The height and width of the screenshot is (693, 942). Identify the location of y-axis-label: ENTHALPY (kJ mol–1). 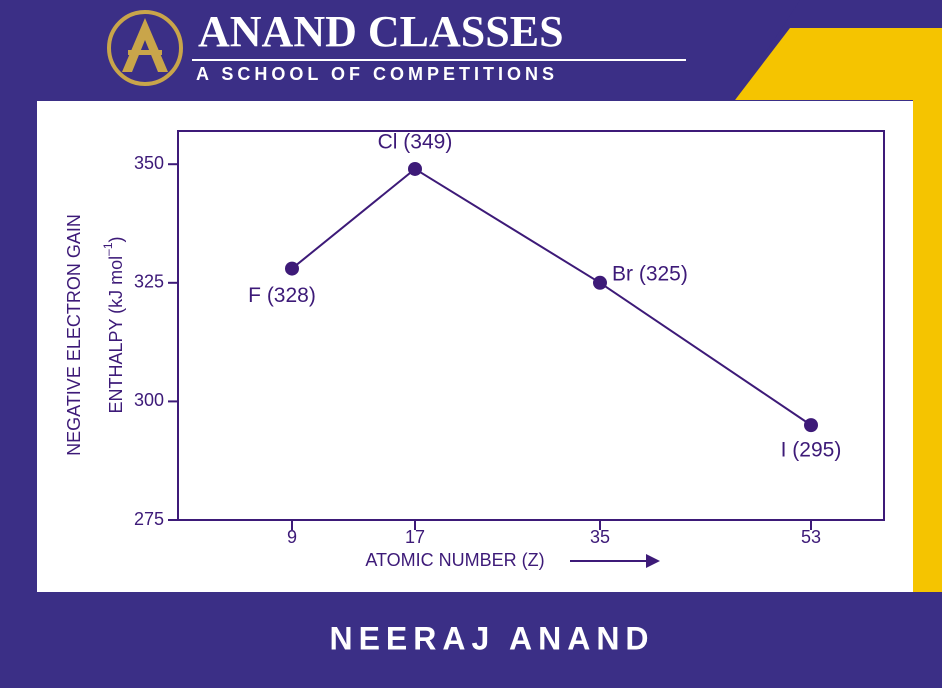
(113, 324).